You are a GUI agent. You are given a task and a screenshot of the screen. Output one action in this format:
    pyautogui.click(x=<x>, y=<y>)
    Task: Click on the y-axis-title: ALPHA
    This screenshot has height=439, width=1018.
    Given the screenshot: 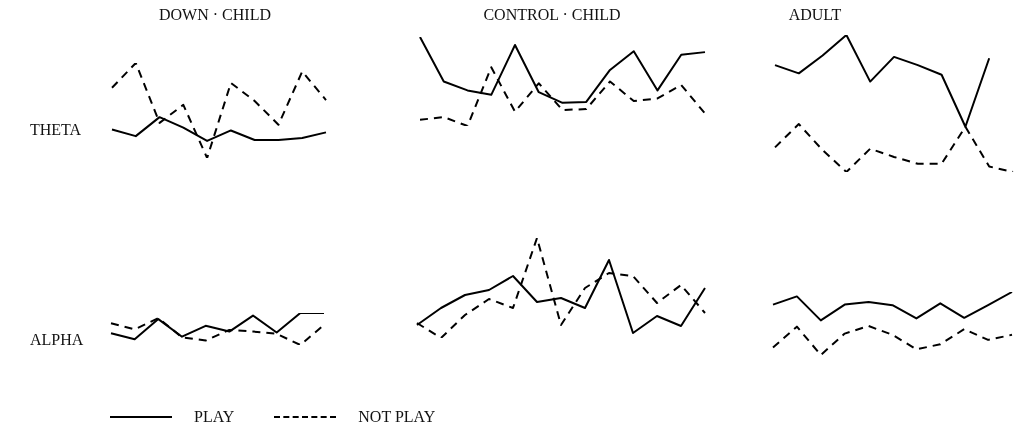 What is the action you would take?
    pyautogui.click(x=57, y=340)
    